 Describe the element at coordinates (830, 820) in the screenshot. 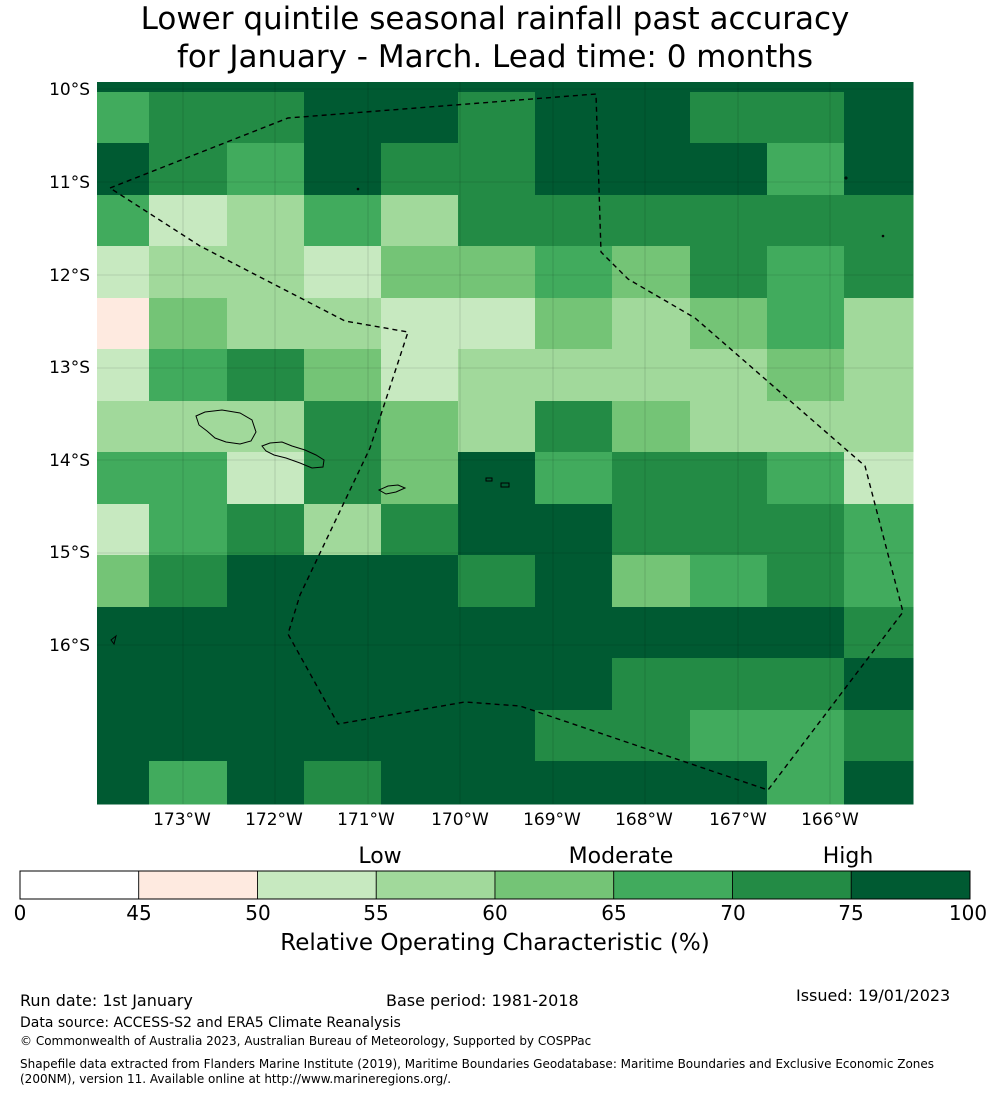

I see `lon-label: 166°W` at that location.